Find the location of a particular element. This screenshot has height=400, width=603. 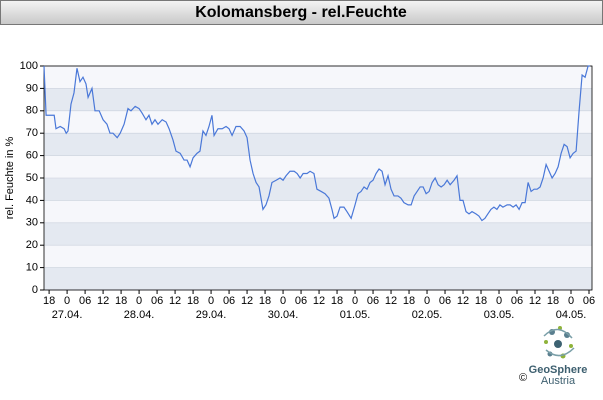

date-label: 28.04. is located at coordinates (139, 315).